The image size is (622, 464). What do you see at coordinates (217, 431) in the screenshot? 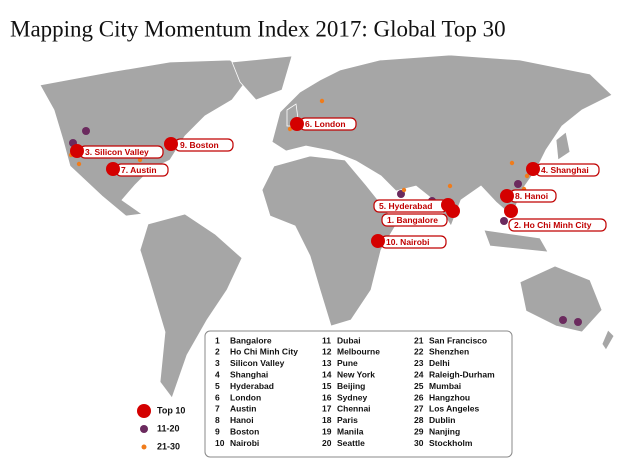
I see `rank-number: 9` at bounding box center [217, 431].